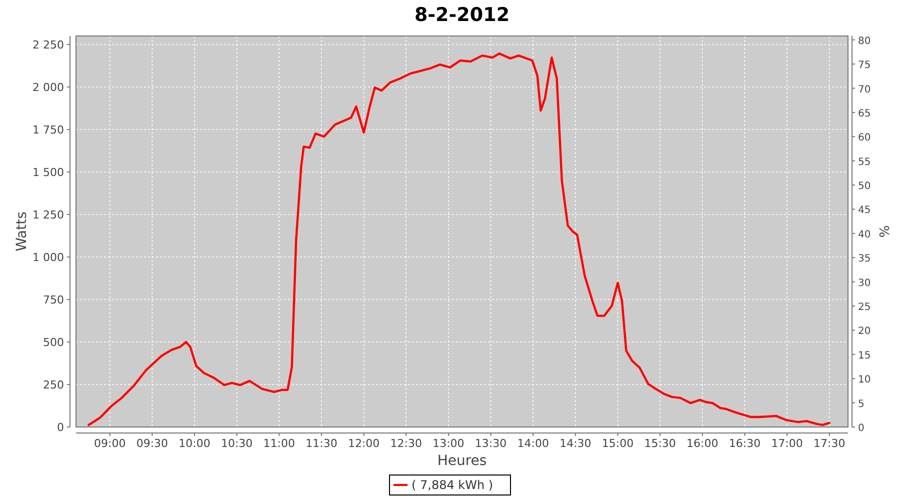 The image size is (900, 500). What do you see at coordinates (364, 443) in the screenshot?
I see `x-tick-label: 12:00` at bounding box center [364, 443].